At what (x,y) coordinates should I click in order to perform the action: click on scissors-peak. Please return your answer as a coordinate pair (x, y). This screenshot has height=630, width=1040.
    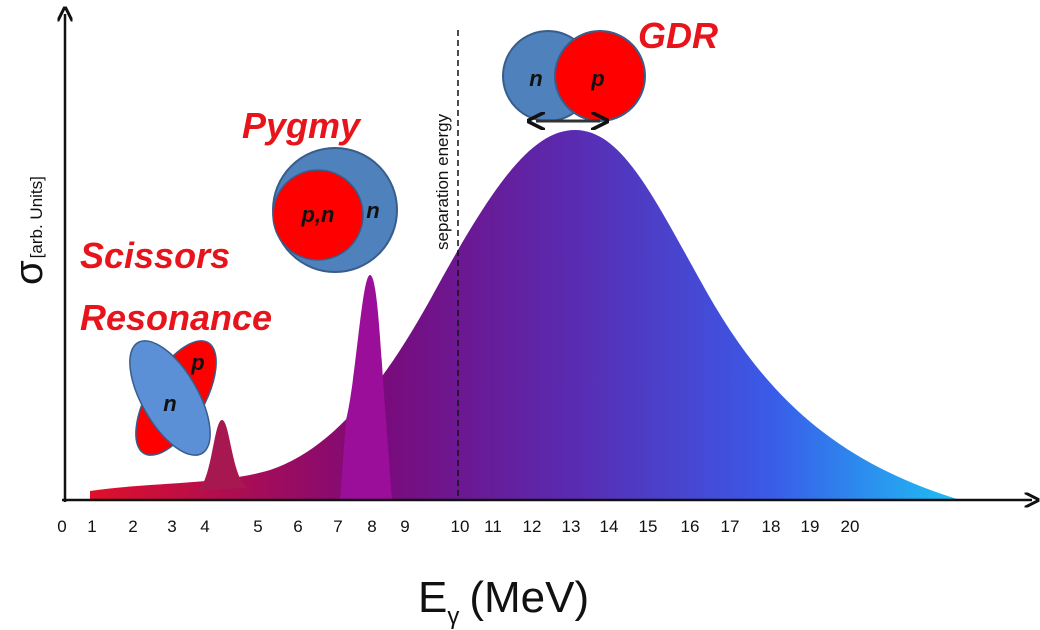
    Looking at the image, I should click on (223, 455).